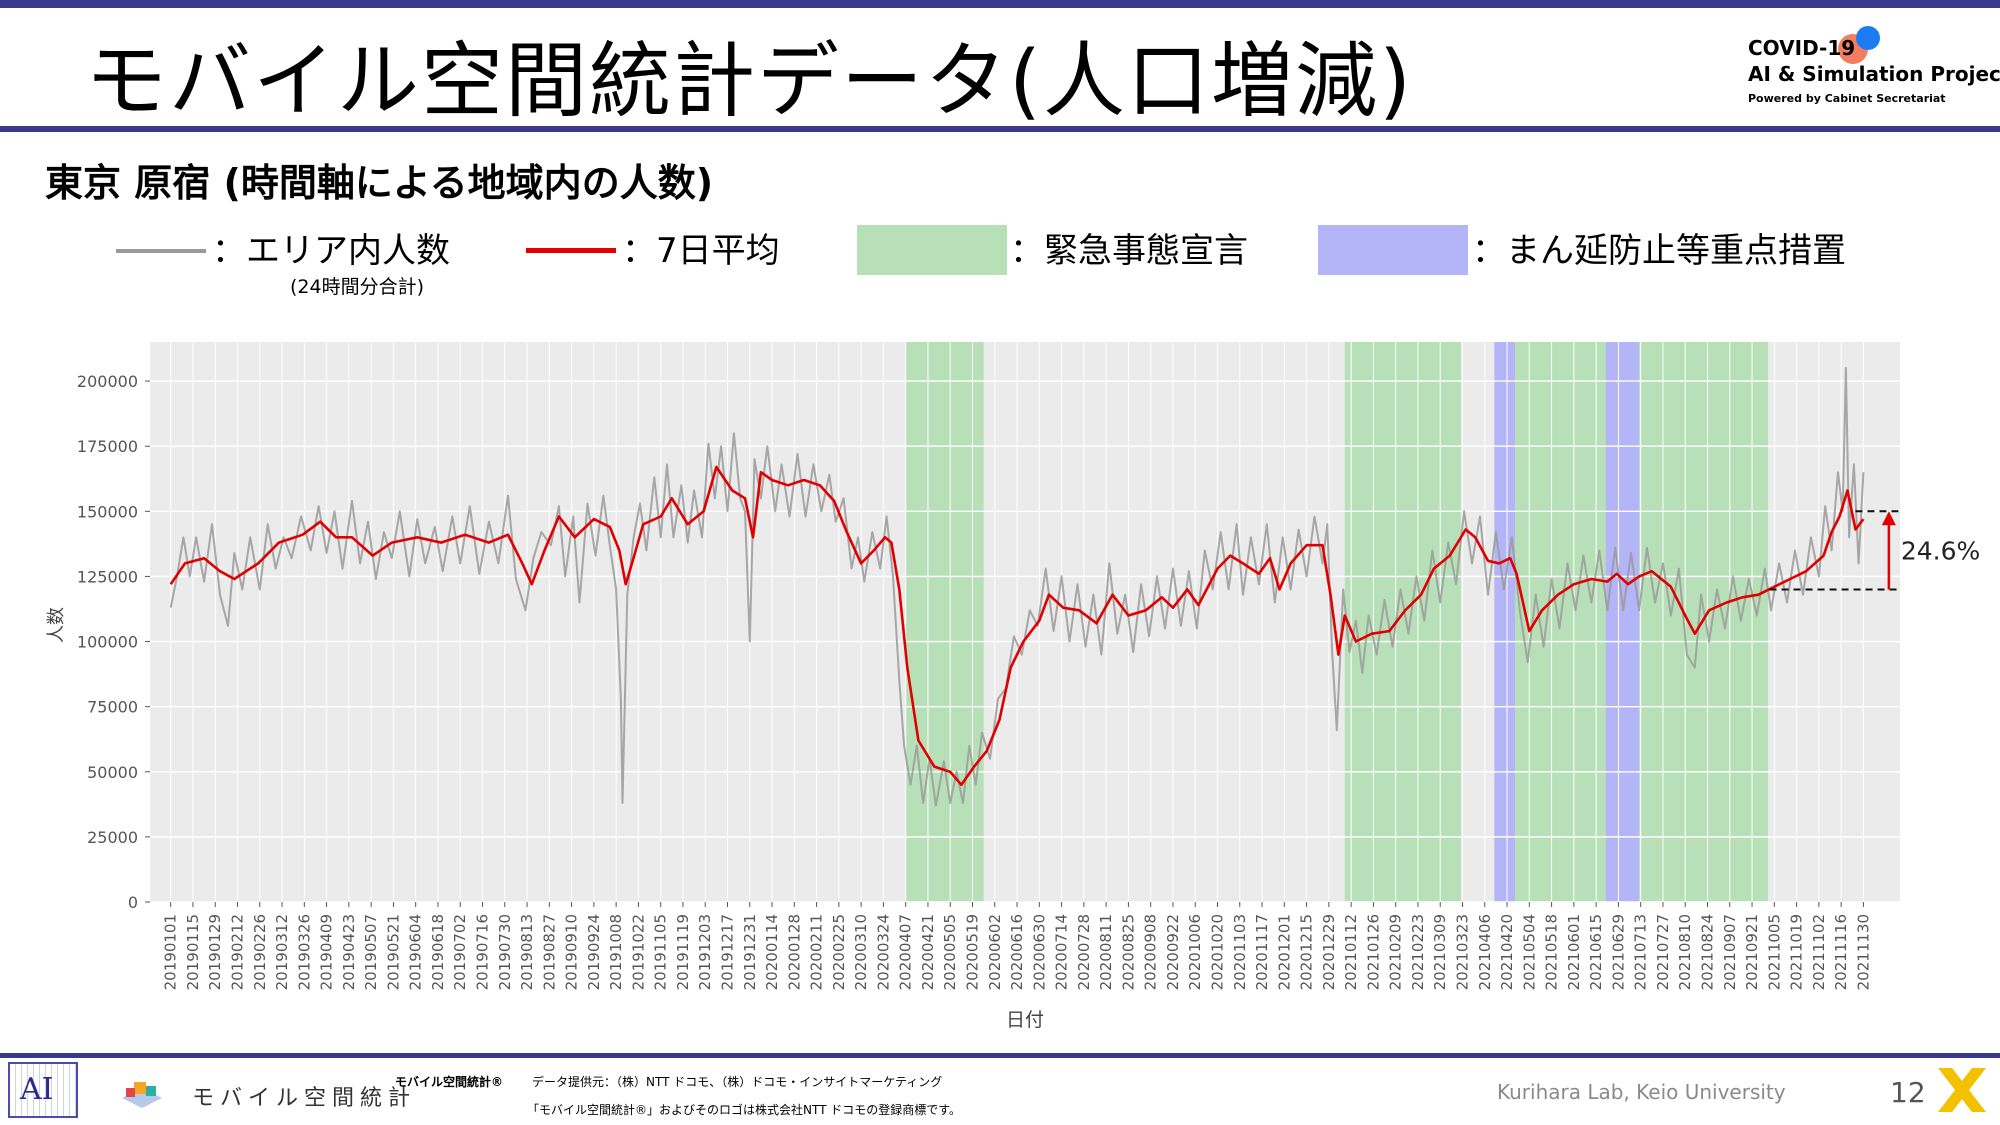 This screenshot has height=1125, width=2000. I want to click on legend-emergency-swatch, so click(932, 250).